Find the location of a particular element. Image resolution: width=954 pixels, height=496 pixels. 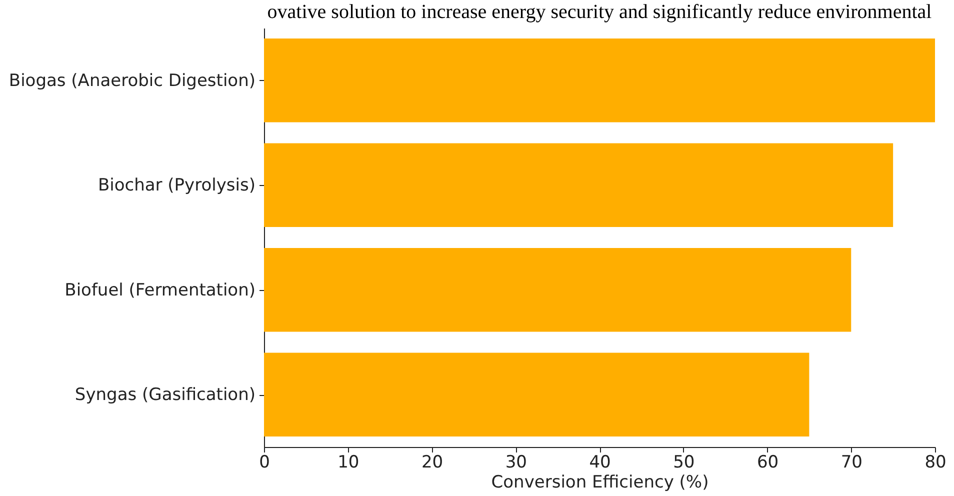

x-tick-label: 30 is located at coordinates (516, 462).